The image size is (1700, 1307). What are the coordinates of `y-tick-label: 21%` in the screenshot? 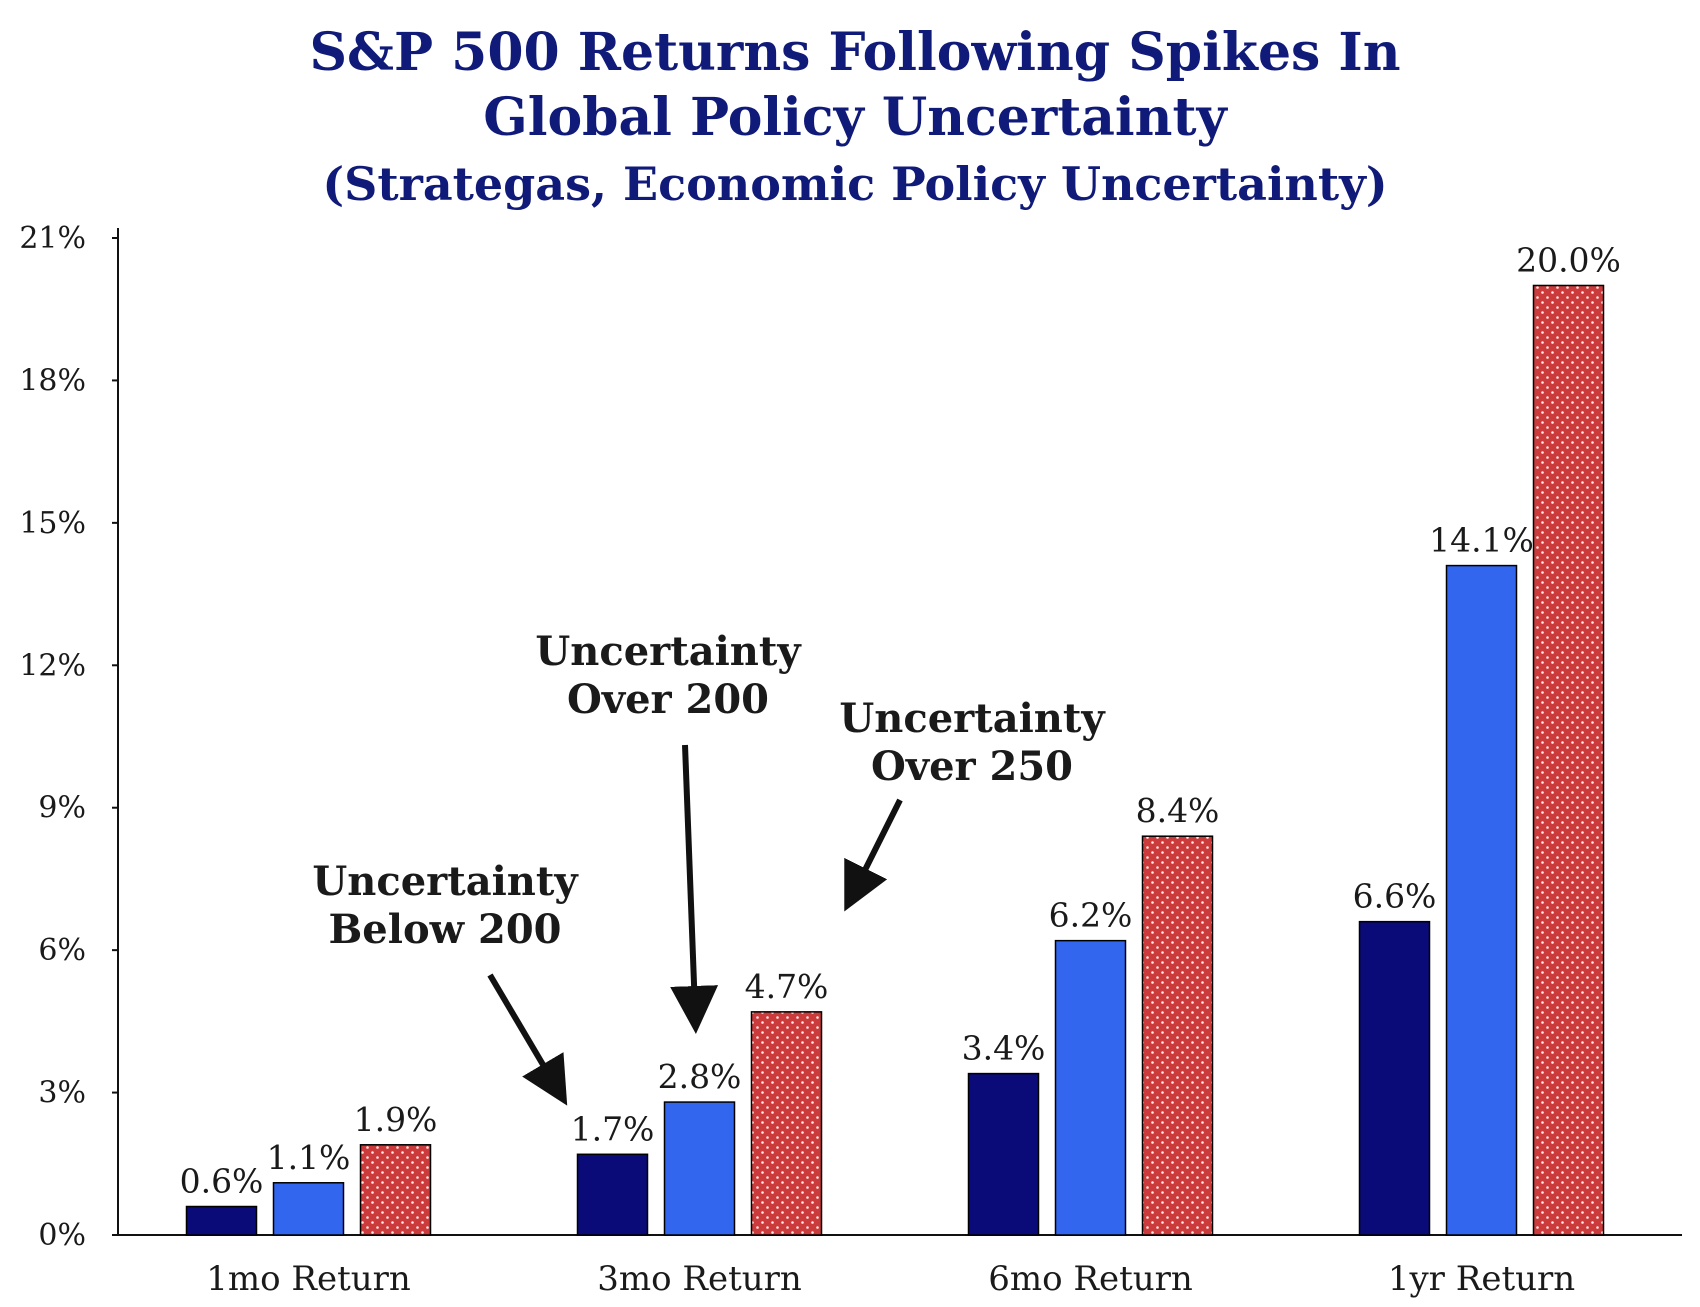 It's located at (52, 238).